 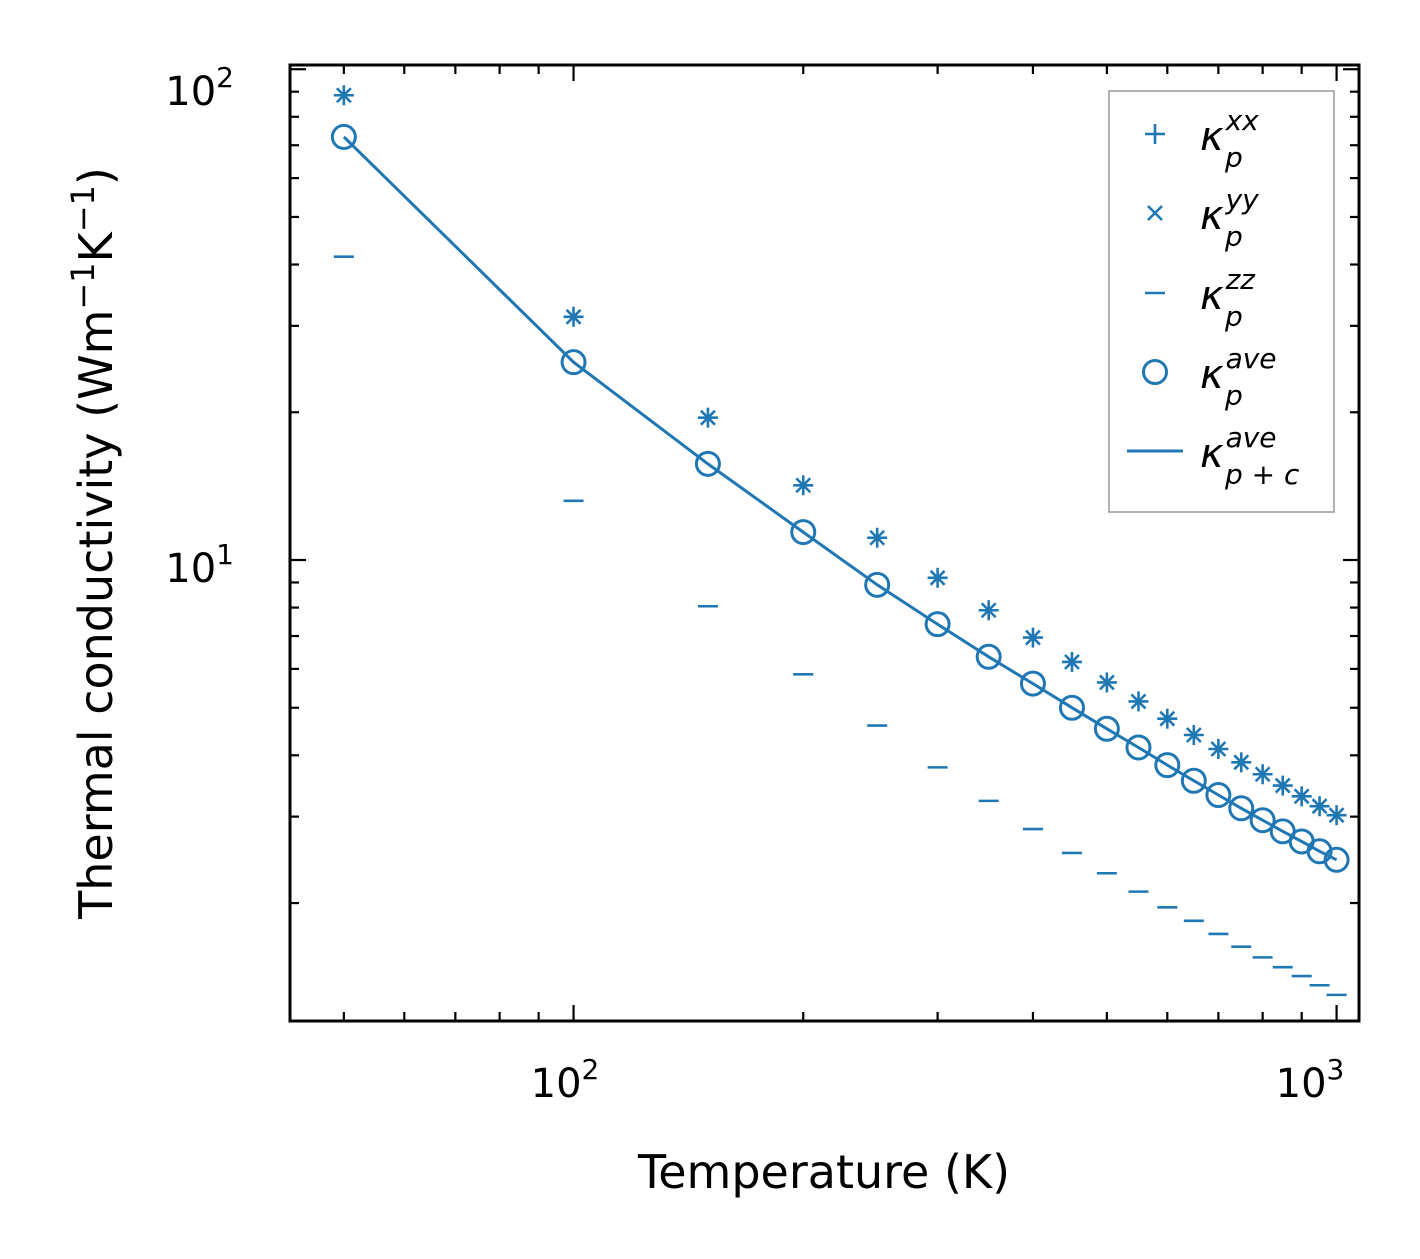 I want to click on legend-label-xx: κxx, so click(x=1229, y=132).